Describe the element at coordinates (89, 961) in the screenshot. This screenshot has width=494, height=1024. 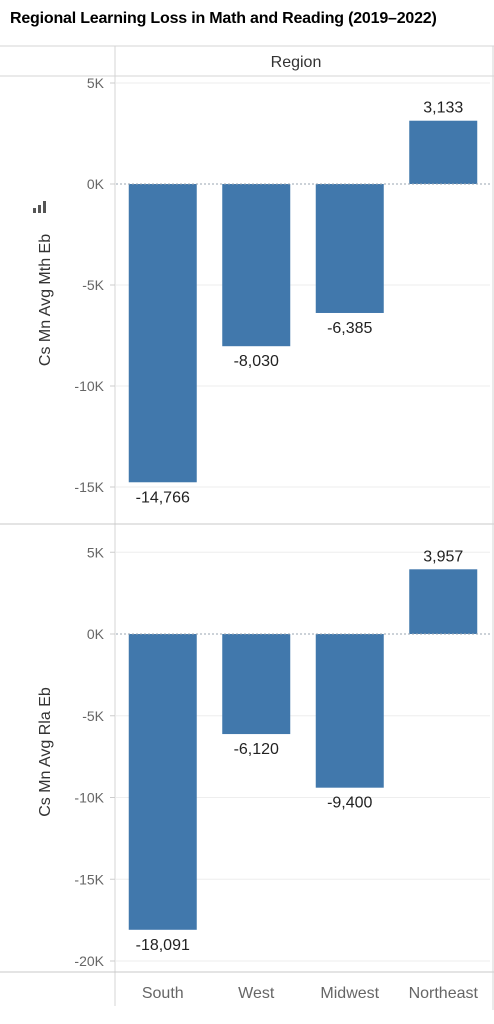
I see `y-tick-label: -20K` at that location.